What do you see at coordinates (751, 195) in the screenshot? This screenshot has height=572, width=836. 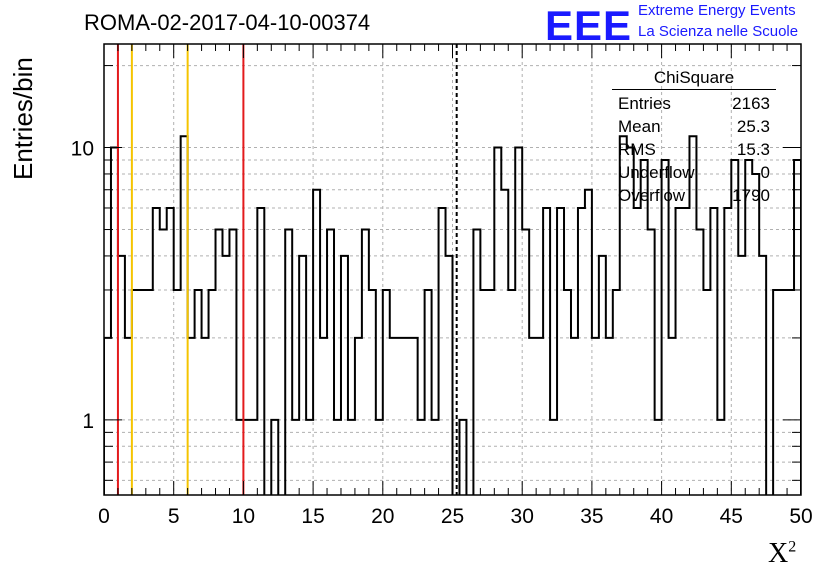 I see `stats-value: 1790` at bounding box center [751, 195].